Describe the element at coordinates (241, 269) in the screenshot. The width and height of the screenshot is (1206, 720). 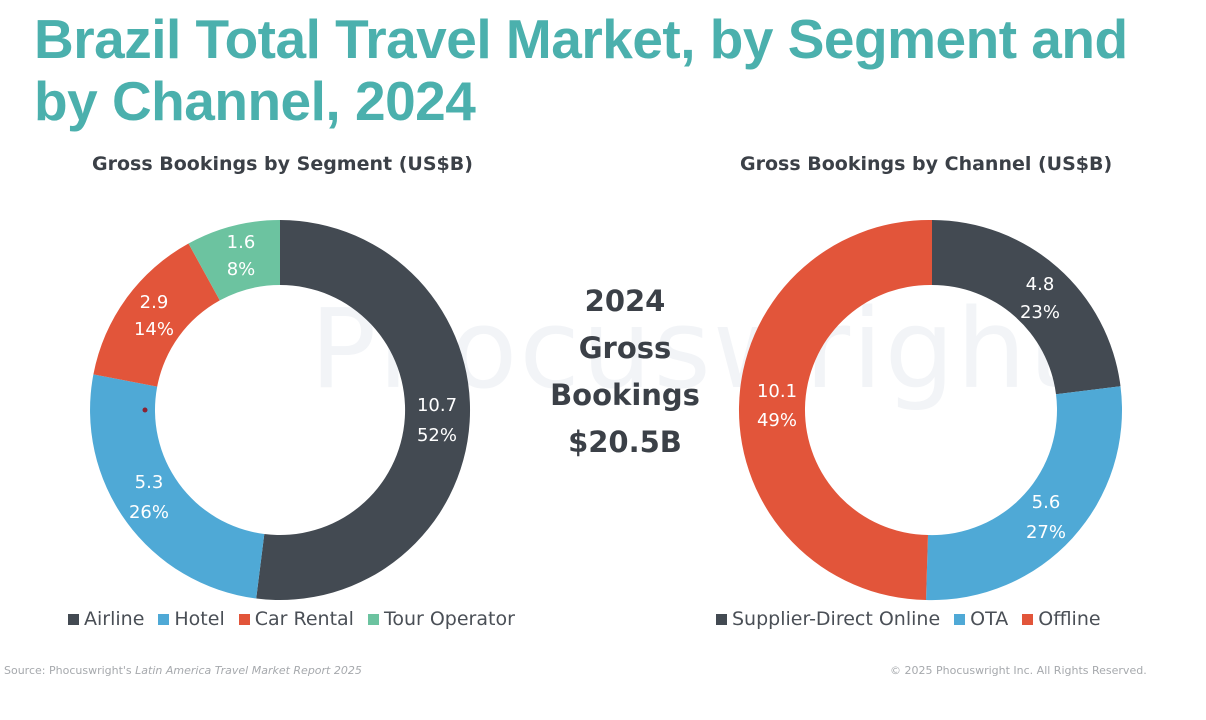
I see `label-tour-operator-pct: 8%` at that location.